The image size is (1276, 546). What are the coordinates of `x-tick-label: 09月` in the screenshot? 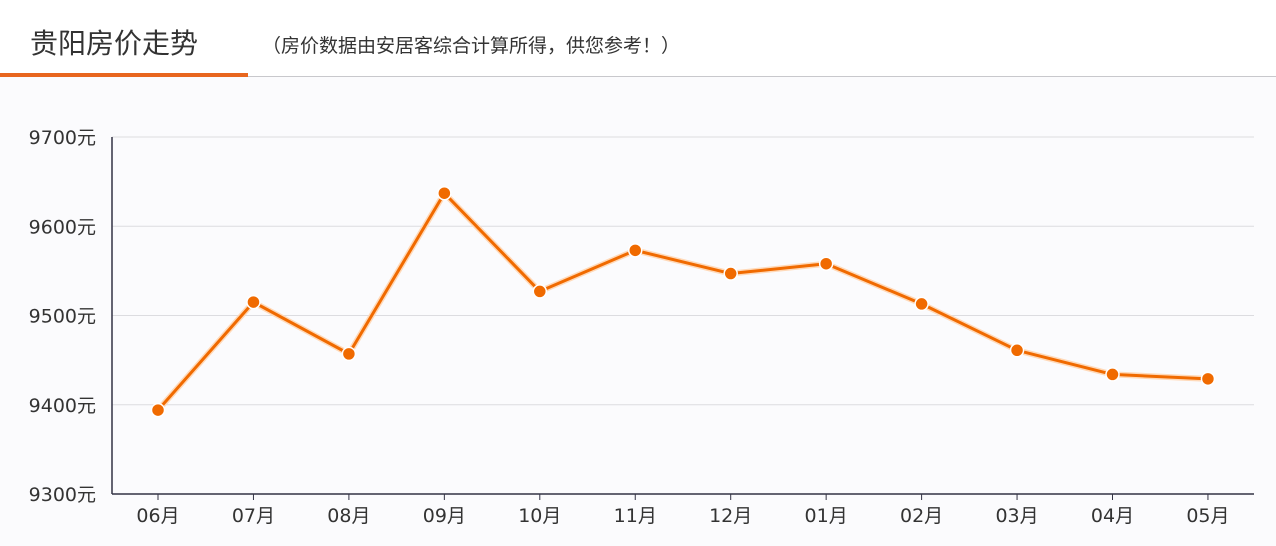 It's located at (444, 516).